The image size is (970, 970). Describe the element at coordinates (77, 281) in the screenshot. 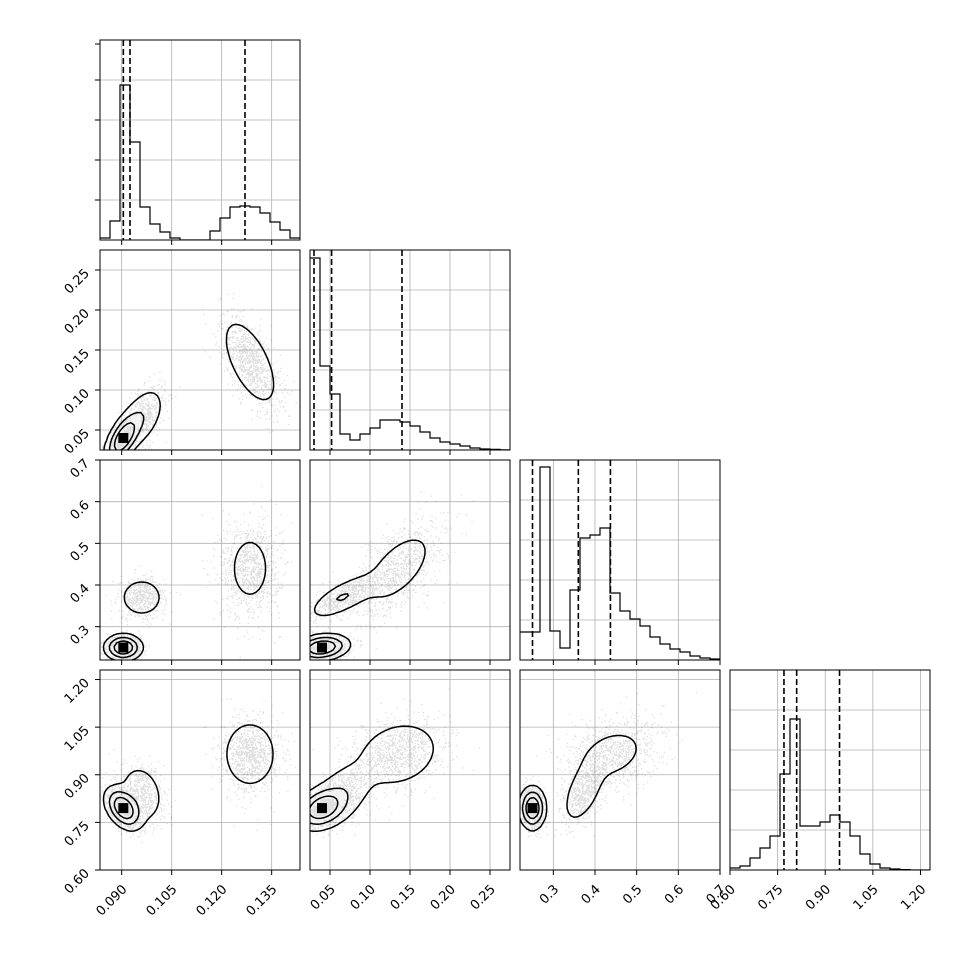

I see `y-tick-label: 0.25` at that location.